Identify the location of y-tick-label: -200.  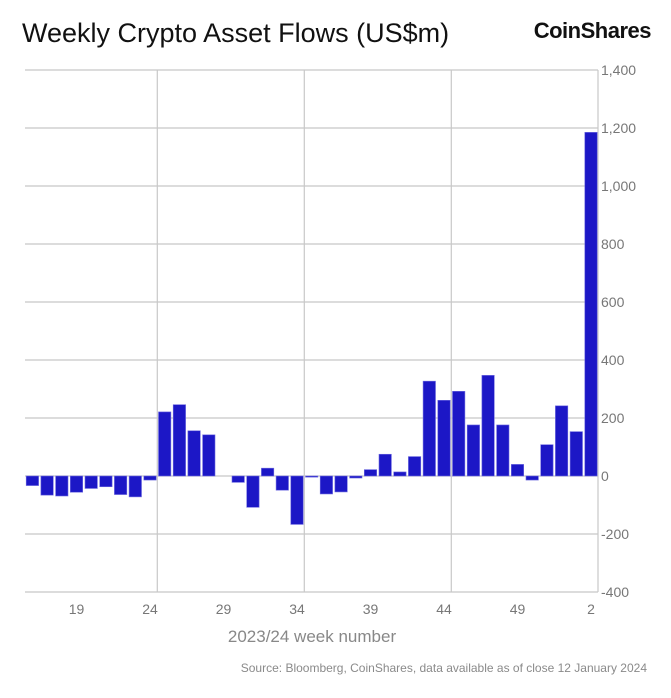
(615, 534).